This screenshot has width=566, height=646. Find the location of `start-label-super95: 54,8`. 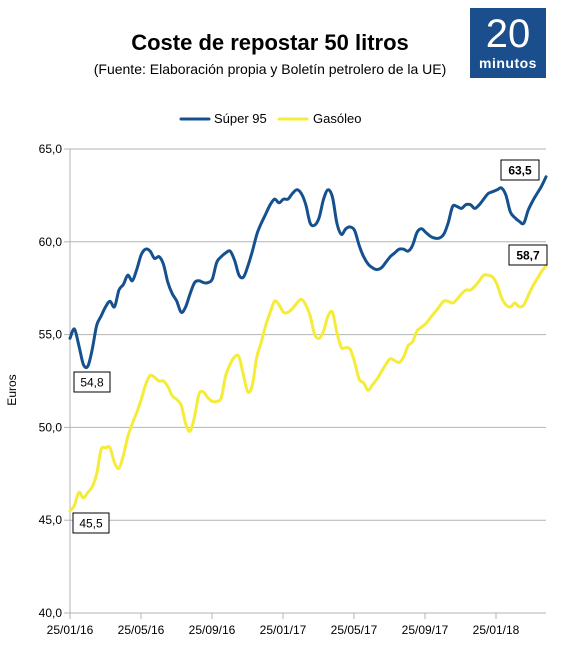

start-label-super95: 54,8 is located at coordinates (92, 383).